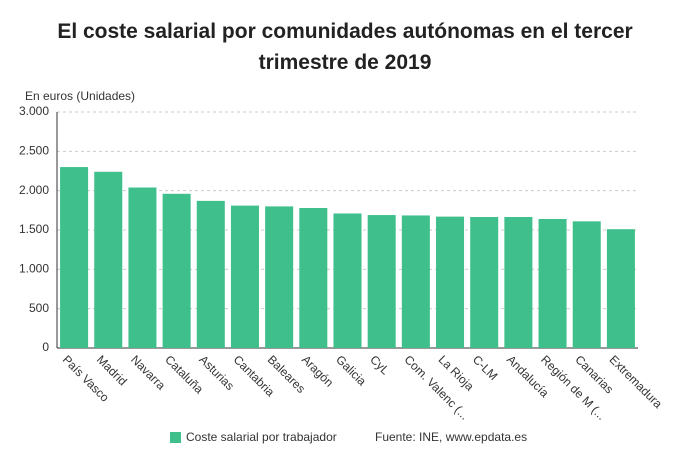 This screenshot has height=465, width=690. I want to click on x-tick-label: Extremadura, so click(636, 381).